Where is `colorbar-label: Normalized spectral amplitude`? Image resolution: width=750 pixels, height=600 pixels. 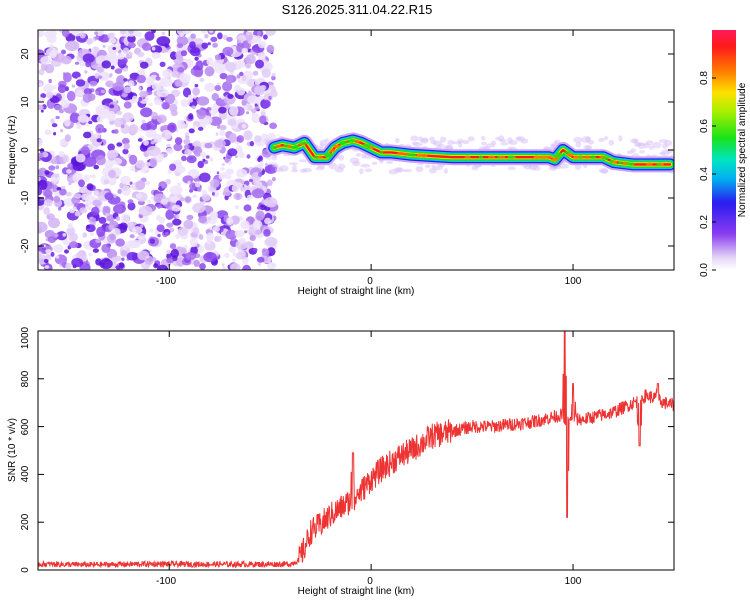 colorbar-label: Normalized spectral amplitude is located at coordinates (742, 149).